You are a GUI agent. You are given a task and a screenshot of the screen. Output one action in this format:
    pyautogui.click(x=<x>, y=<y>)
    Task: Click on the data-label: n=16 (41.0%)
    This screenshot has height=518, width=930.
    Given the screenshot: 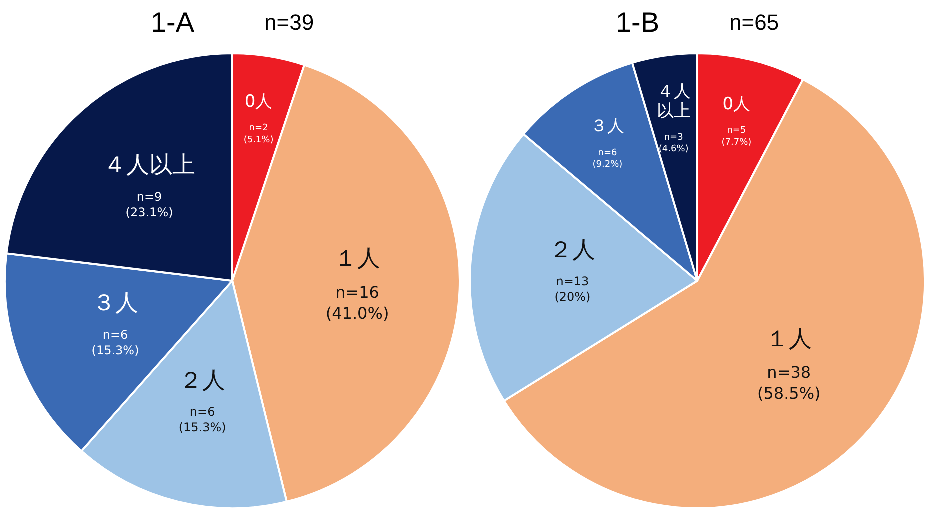 What is the action you would take?
    pyautogui.click(x=358, y=303)
    